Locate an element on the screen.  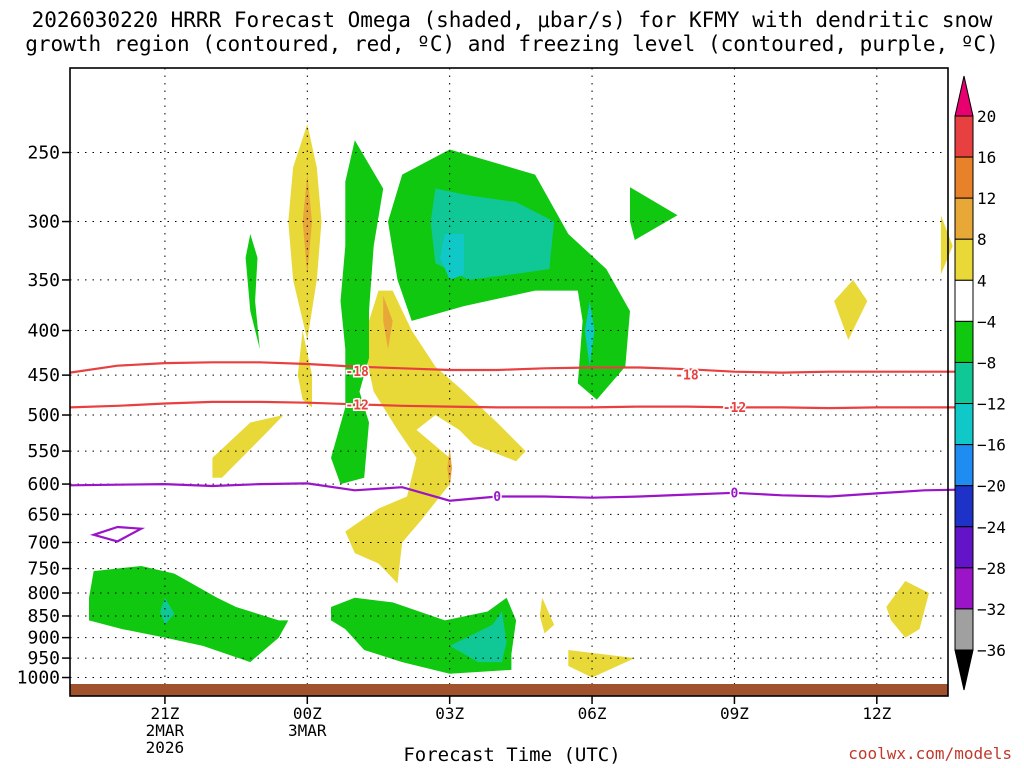
x-tick-label-12Z: 12Z is located at coordinates (876, 713).